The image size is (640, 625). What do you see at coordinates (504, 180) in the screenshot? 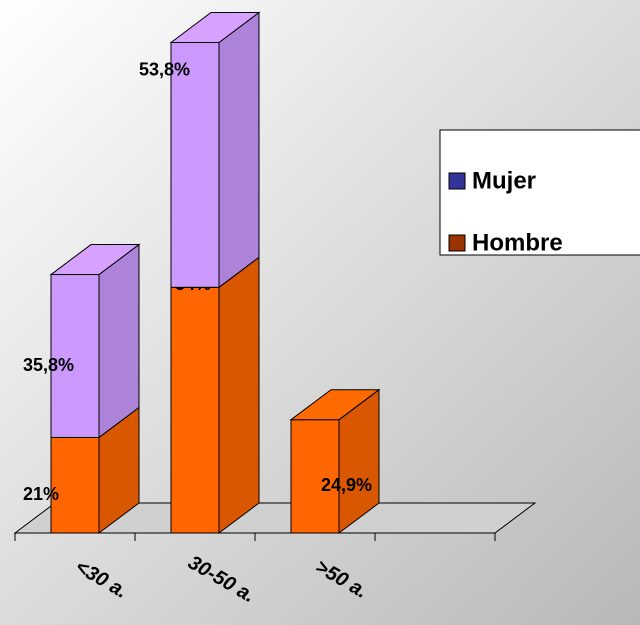
I see `legend-label: Mujer` at bounding box center [504, 180].